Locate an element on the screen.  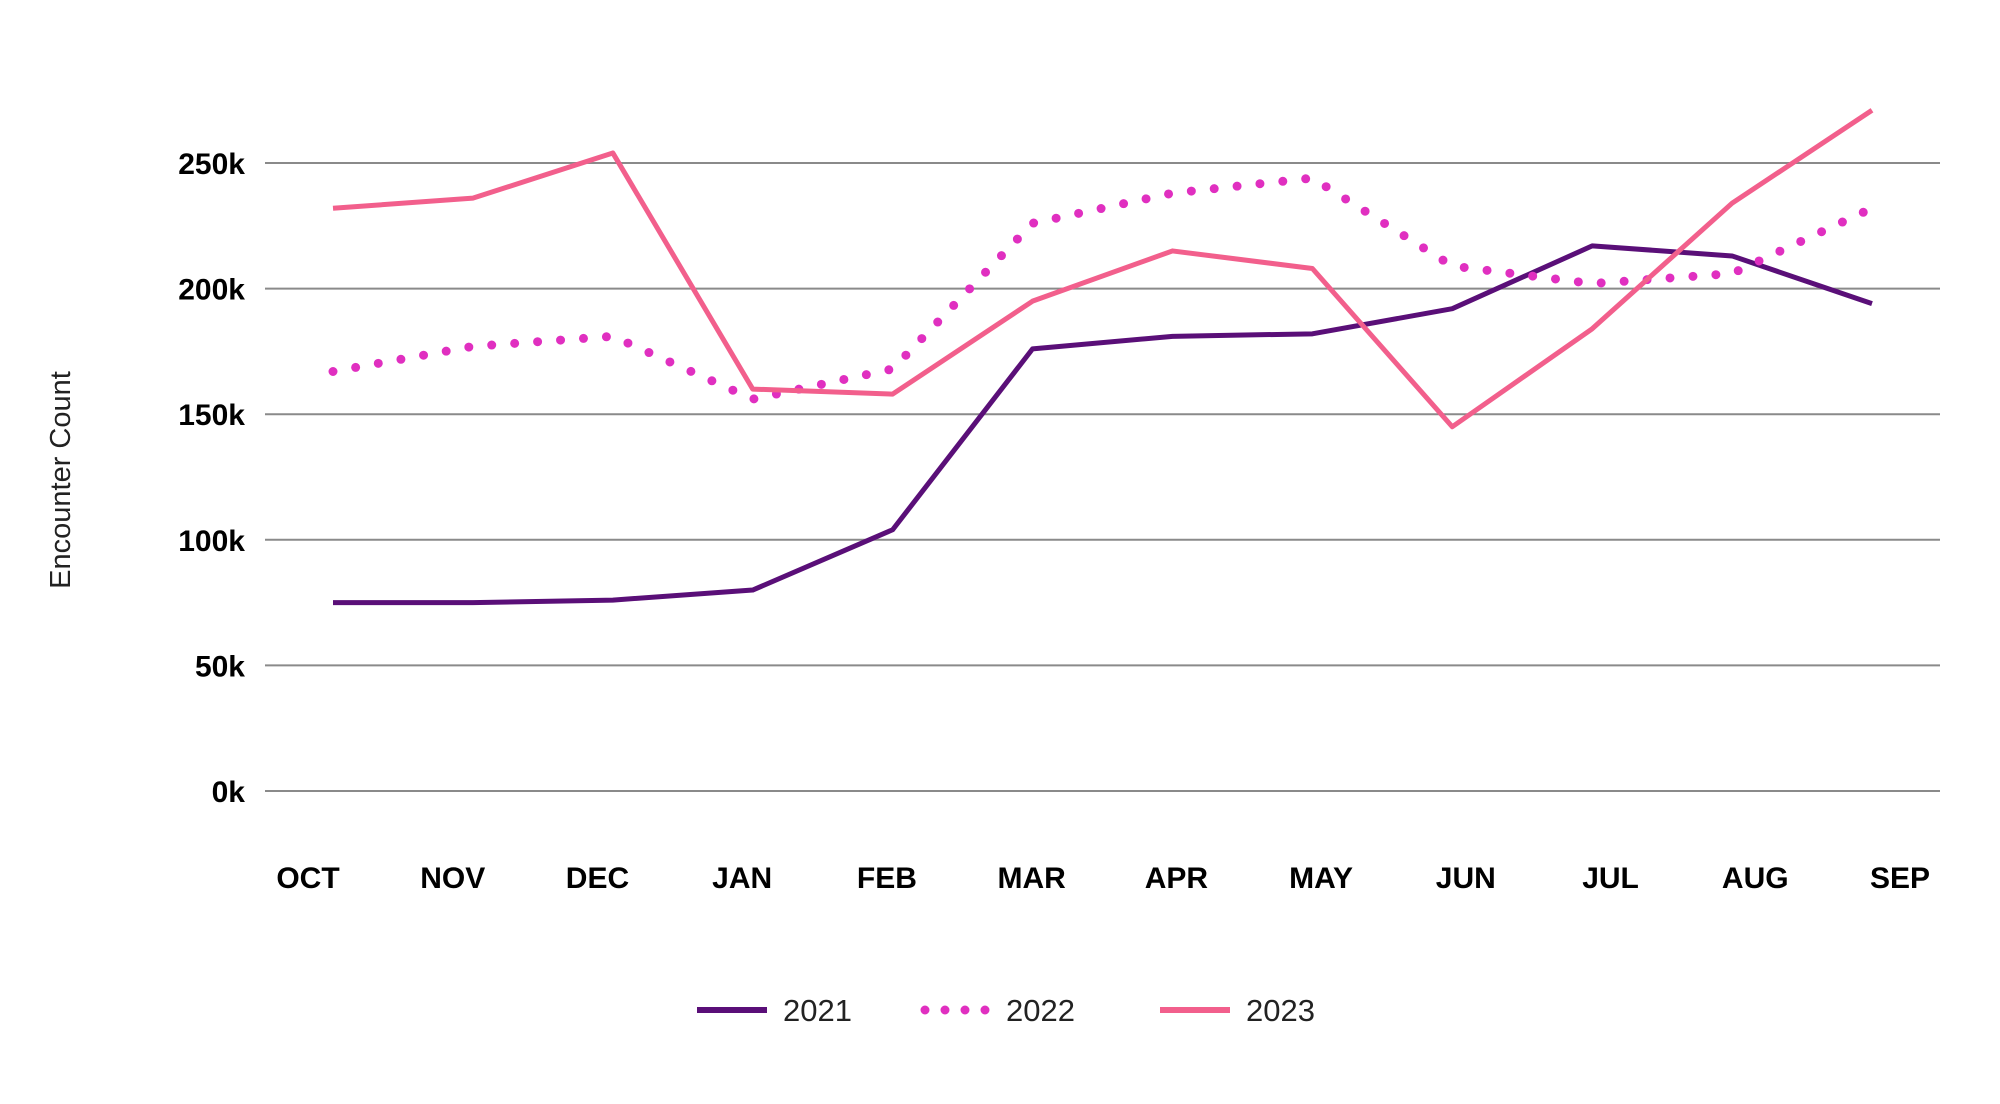
x-tick-label: APR is located at coordinates (1177, 878).